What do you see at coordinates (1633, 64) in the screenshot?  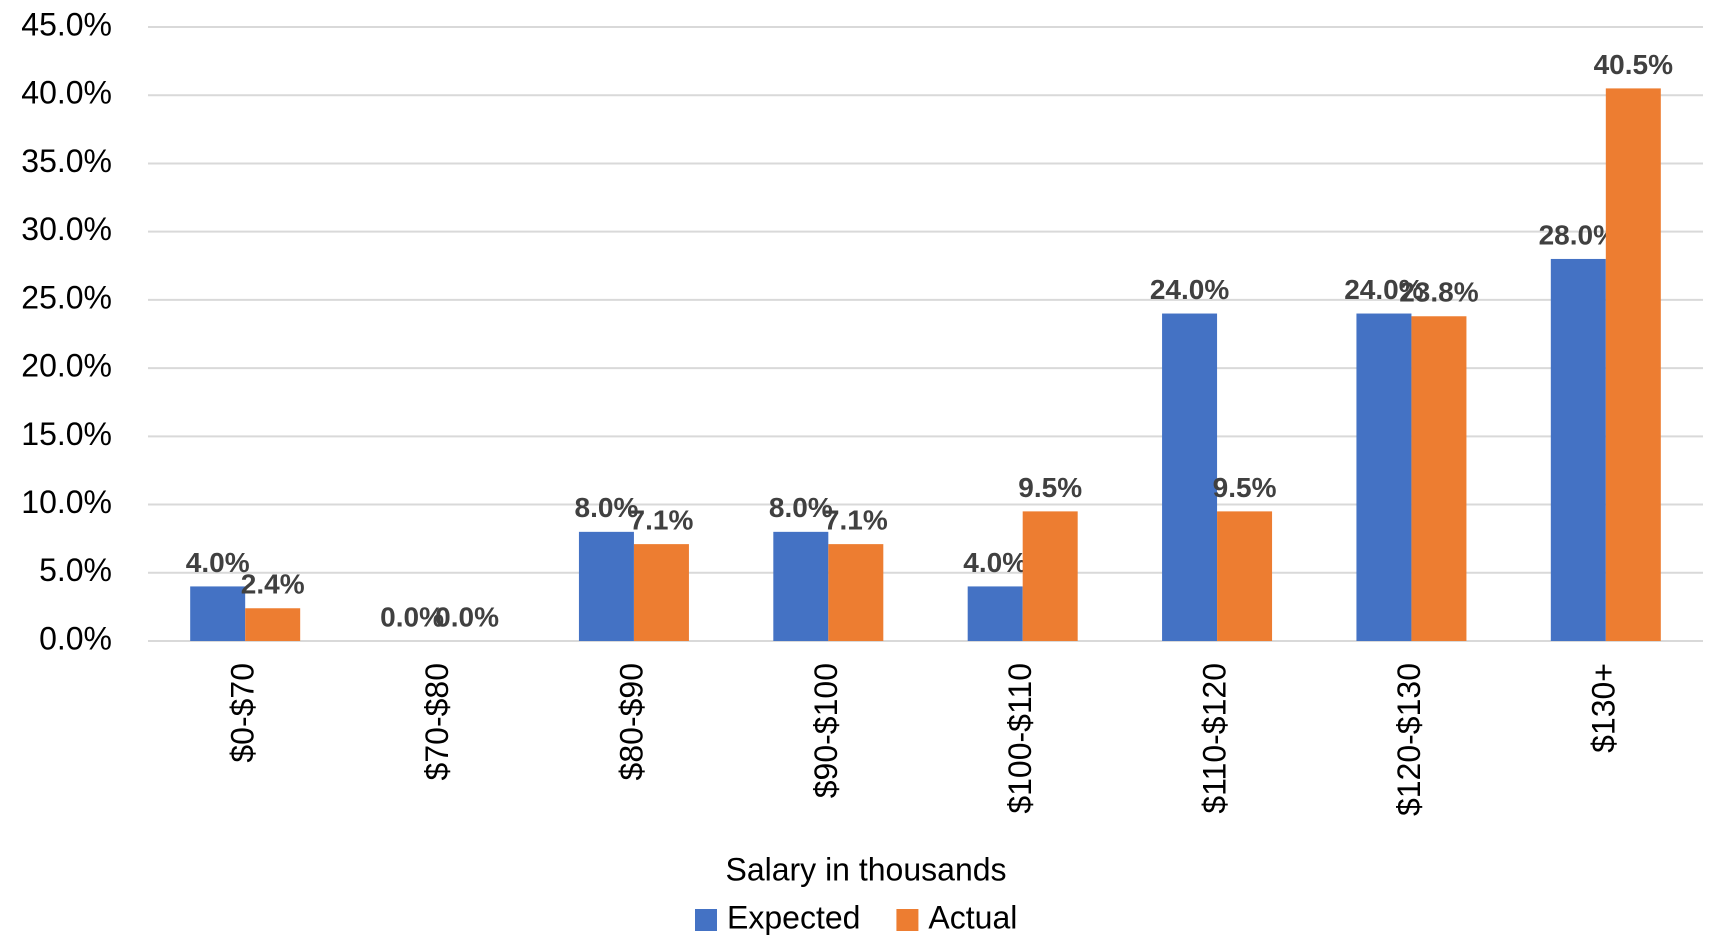 I see `data-label: 40.5%` at bounding box center [1633, 64].